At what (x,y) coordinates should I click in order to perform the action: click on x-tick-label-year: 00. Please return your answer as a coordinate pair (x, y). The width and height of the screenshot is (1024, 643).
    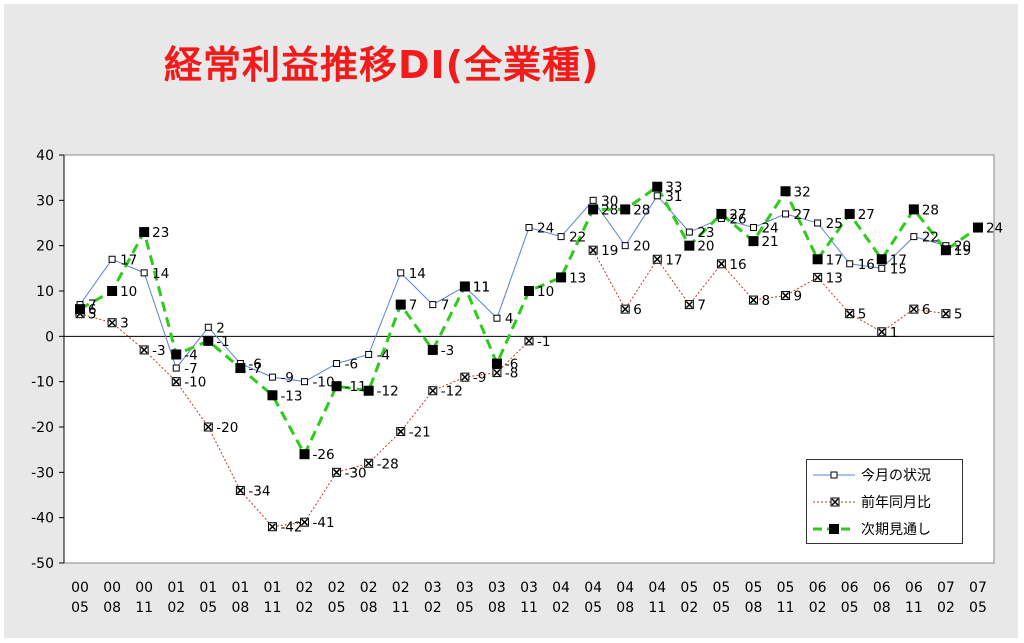
    Looking at the image, I should click on (144, 588).